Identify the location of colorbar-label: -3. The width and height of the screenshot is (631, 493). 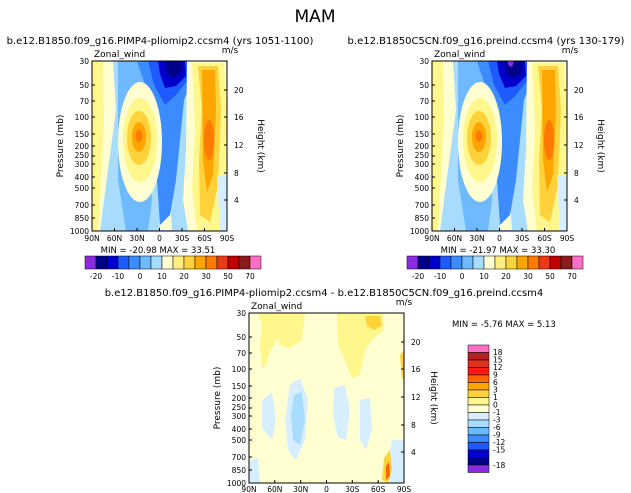
(497, 420).